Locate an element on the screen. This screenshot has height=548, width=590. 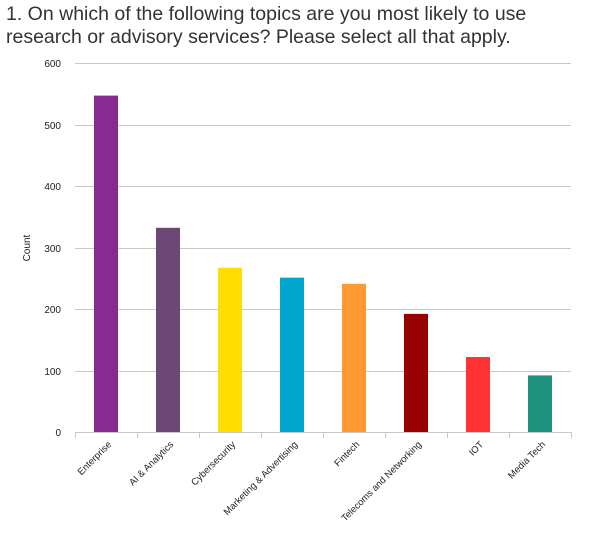
y-tick-label: 0 is located at coordinates (58, 433).